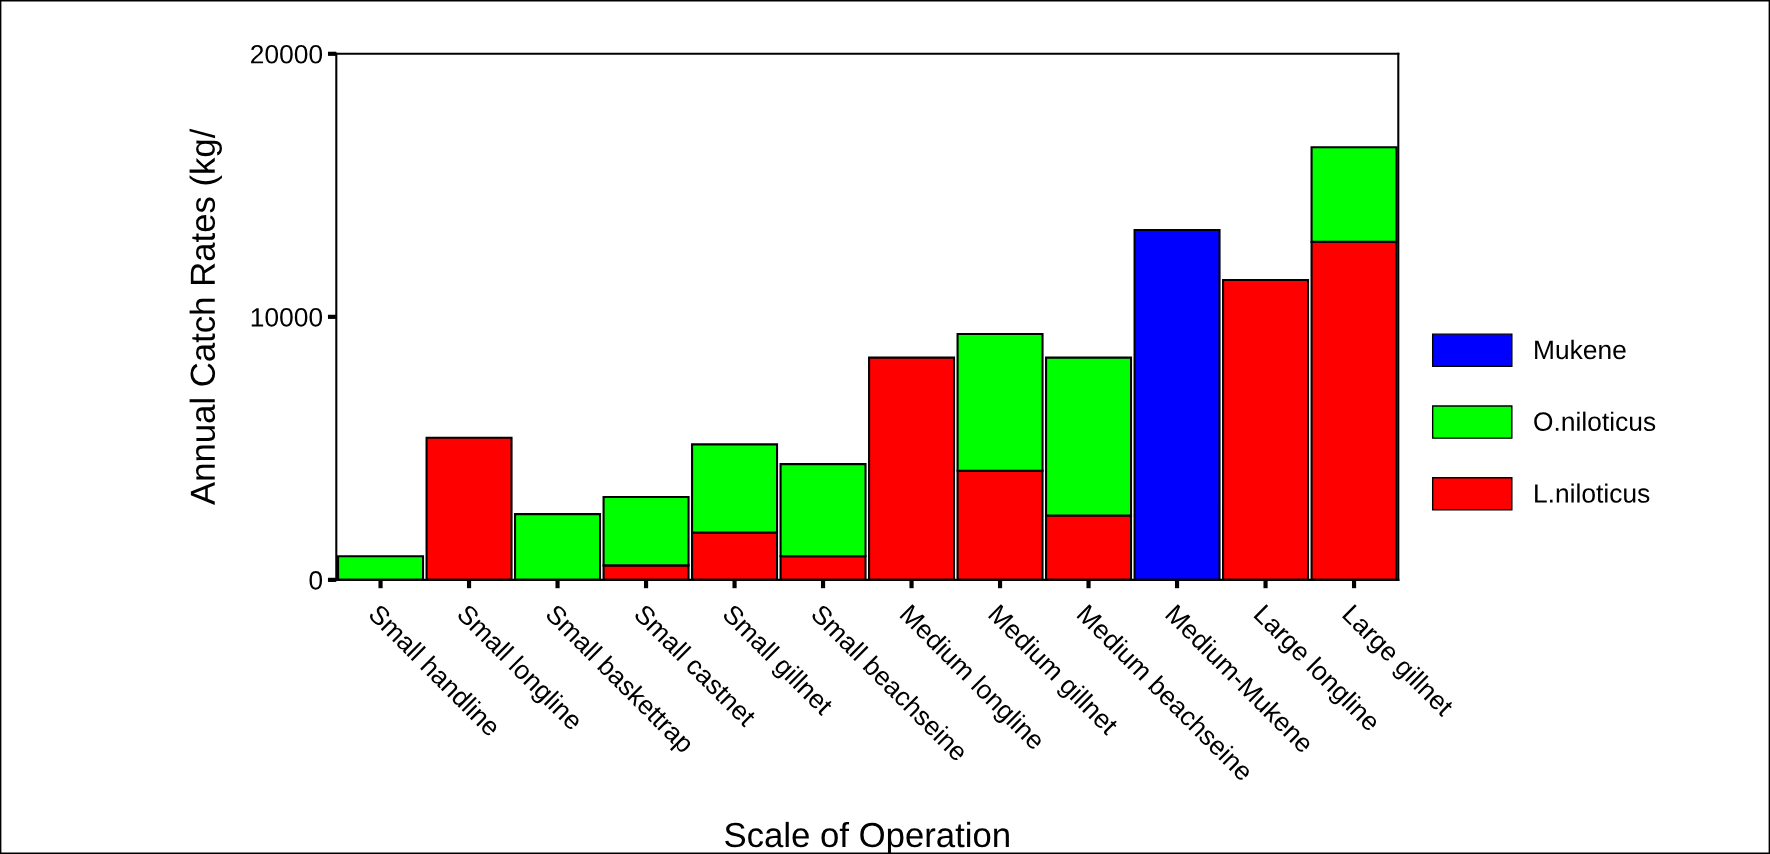  I want to click on y-tick-label: 20000, so click(287, 54).